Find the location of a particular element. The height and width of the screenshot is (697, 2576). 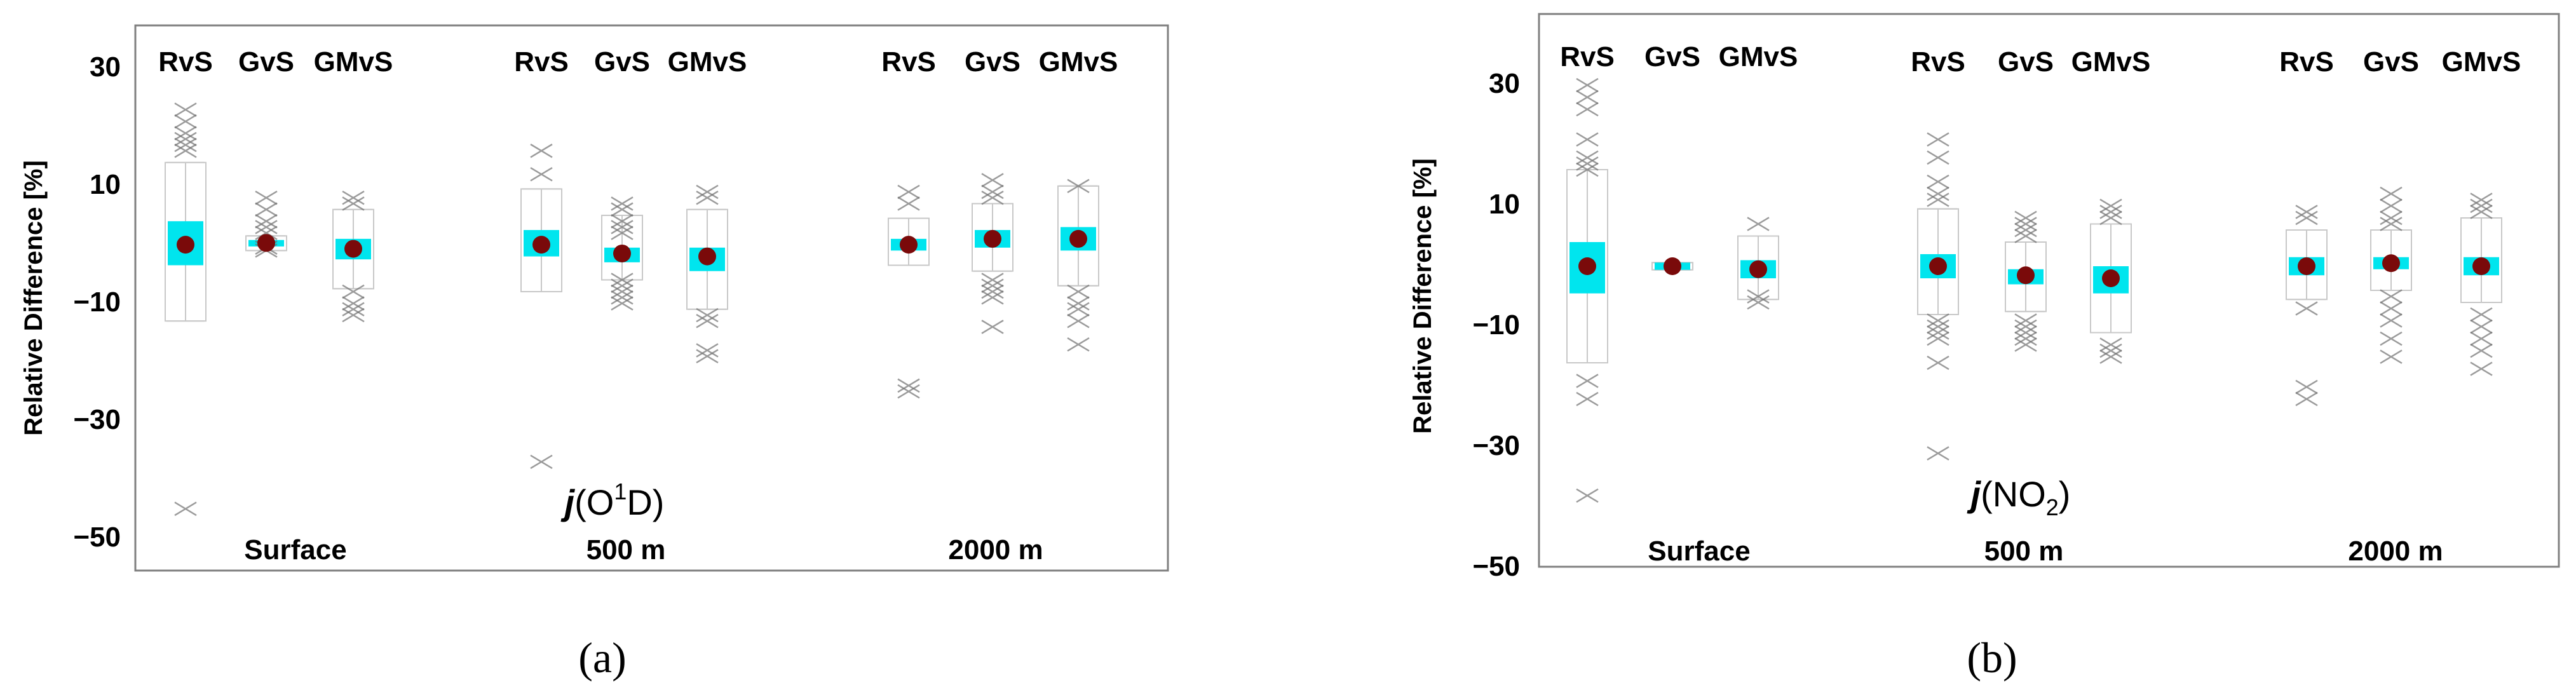

y-tick-label: −10 is located at coordinates (1496, 325).